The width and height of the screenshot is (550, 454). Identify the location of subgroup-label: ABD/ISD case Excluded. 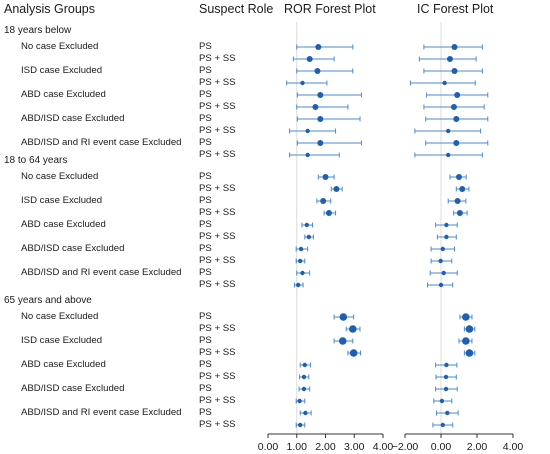
(73, 248).